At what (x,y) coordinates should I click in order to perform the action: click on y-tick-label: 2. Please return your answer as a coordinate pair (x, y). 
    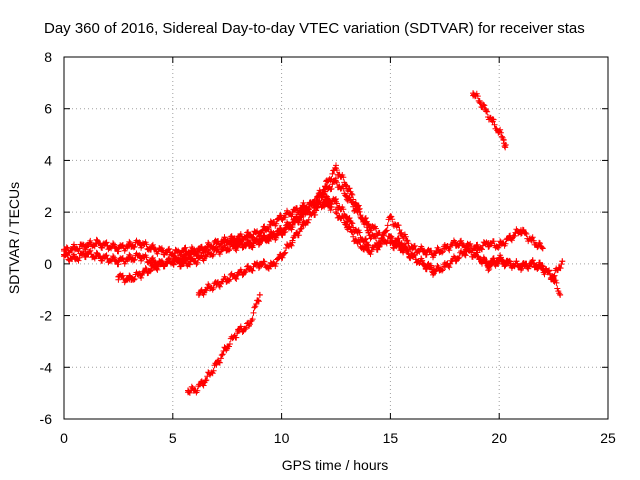
    Looking at the image, I should click on (48, 212).